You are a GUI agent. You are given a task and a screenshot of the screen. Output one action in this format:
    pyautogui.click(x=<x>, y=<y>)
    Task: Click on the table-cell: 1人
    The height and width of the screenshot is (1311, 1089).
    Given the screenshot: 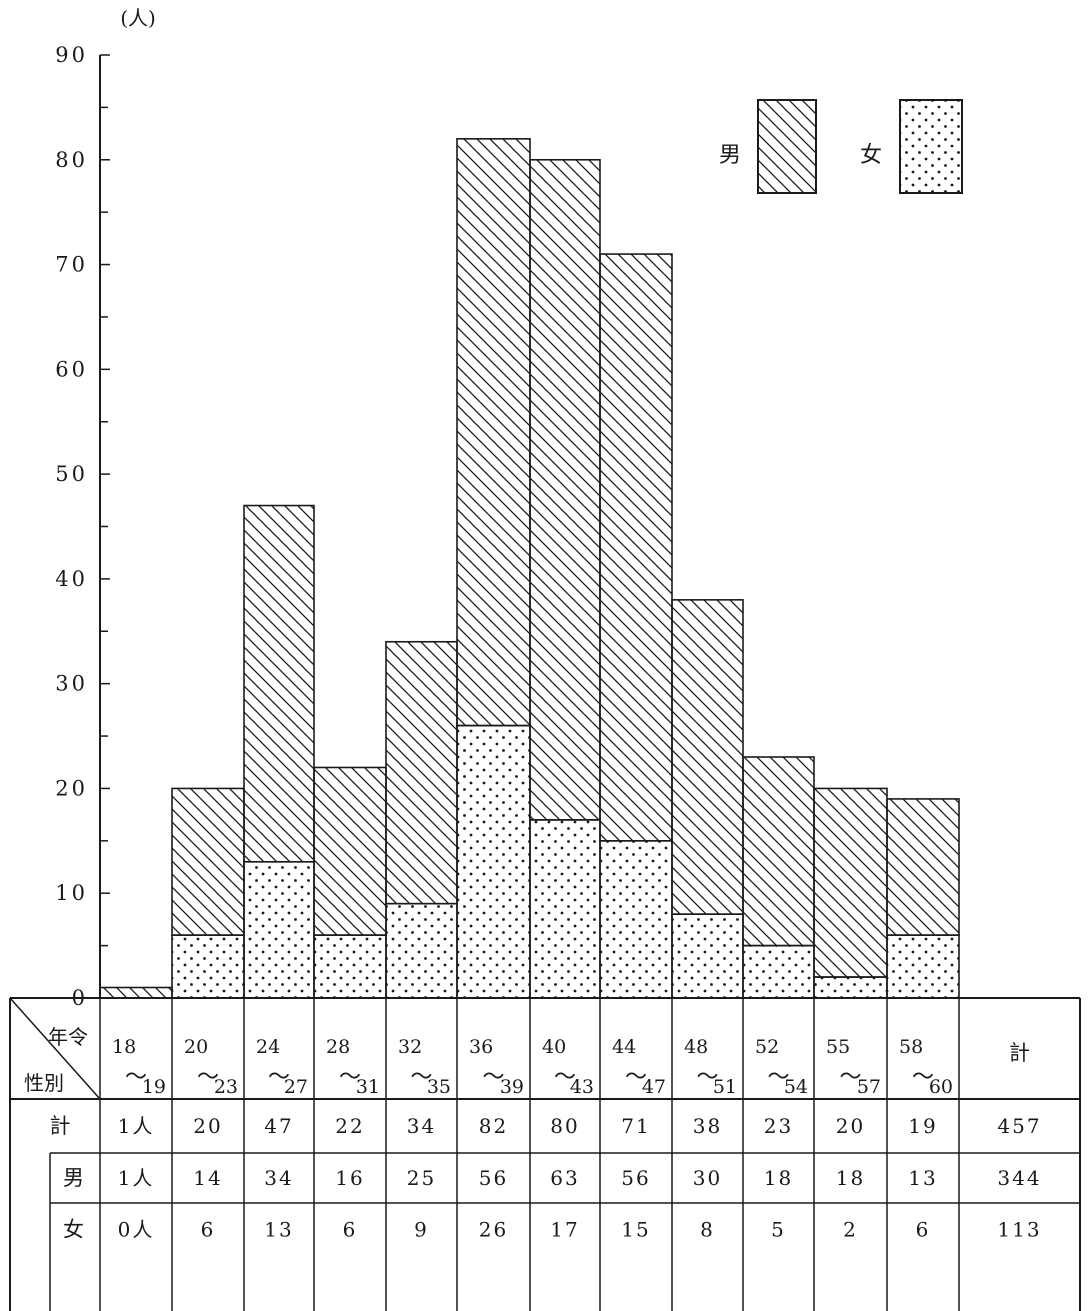 What is the action you would take?
    pyautogui.click(x=136, y=1178)
    